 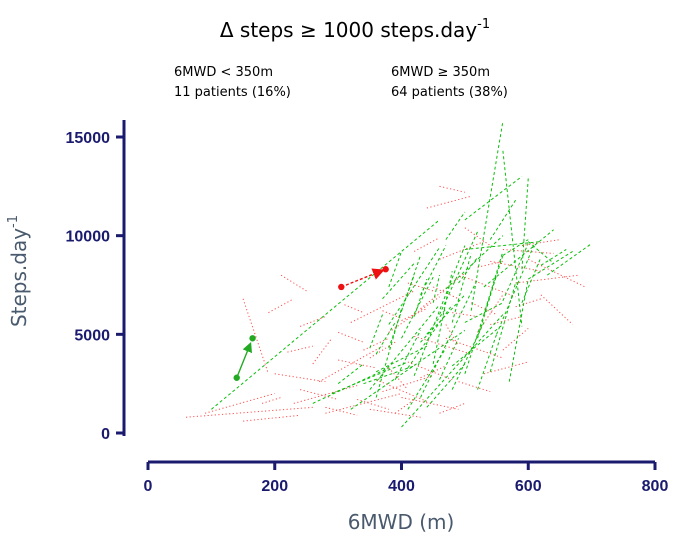 What do you see at coordinates (440, 72) in the screenshot?
I see `annotation-group-2-line1: 6MWD ≥ 350m` at bounding box center [440, 72].